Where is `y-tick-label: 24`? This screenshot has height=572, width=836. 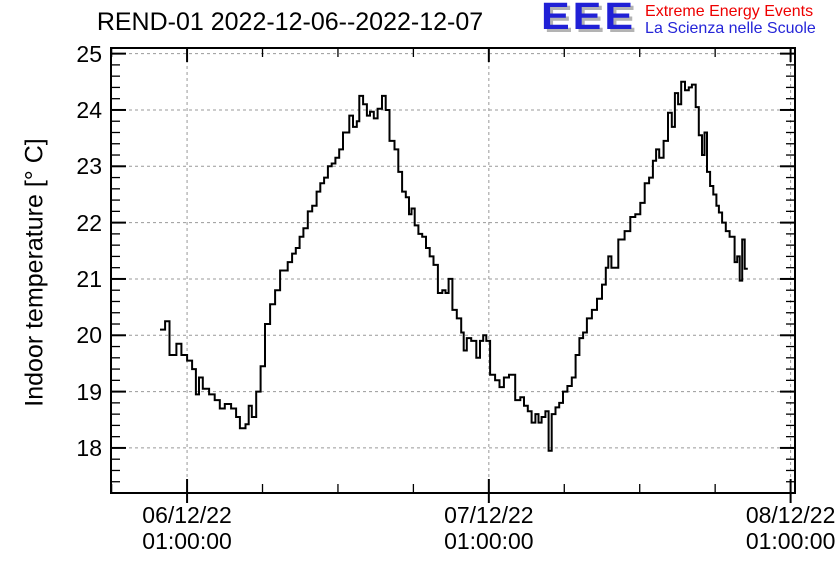
y-tick-label: 24 is located at coordinates (89, 109).